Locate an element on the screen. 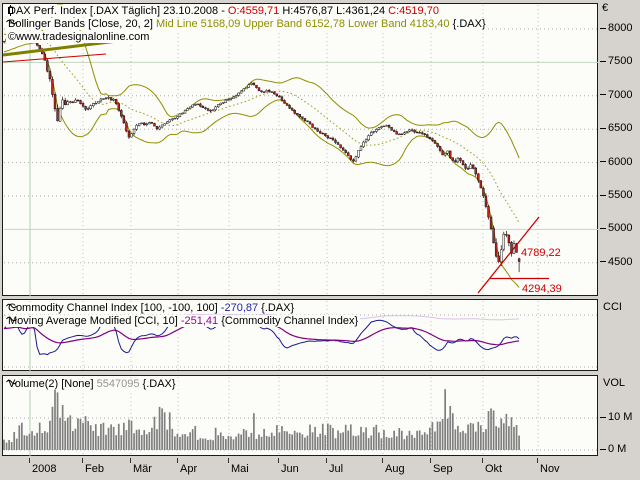 The image size is (640, 480). x-axis-label: Feb is located at coordinates (94, 469).